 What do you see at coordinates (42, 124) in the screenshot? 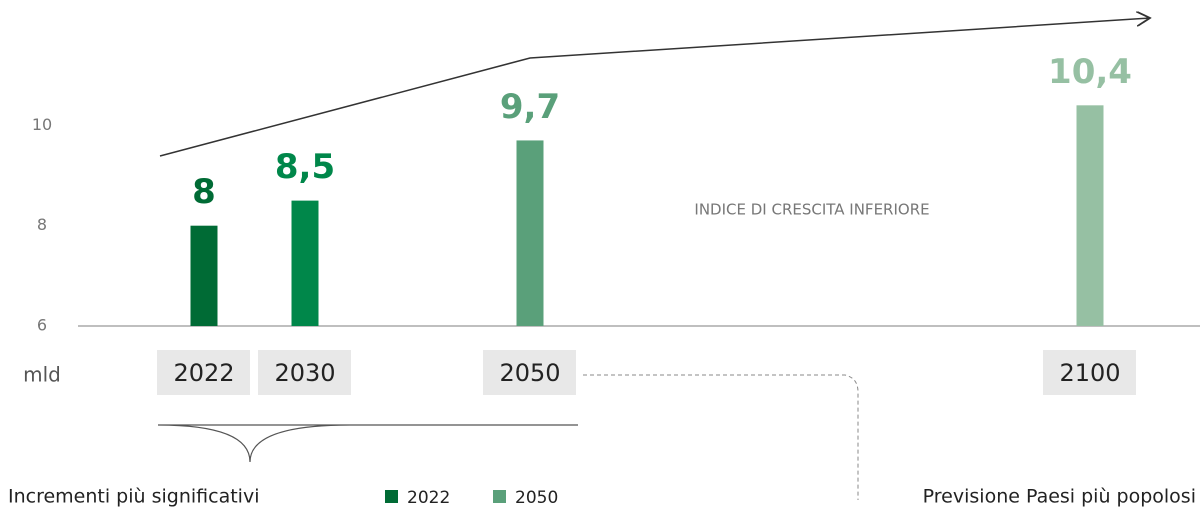
I see `y-tick-label: 10` at bounding box center [42, 124].